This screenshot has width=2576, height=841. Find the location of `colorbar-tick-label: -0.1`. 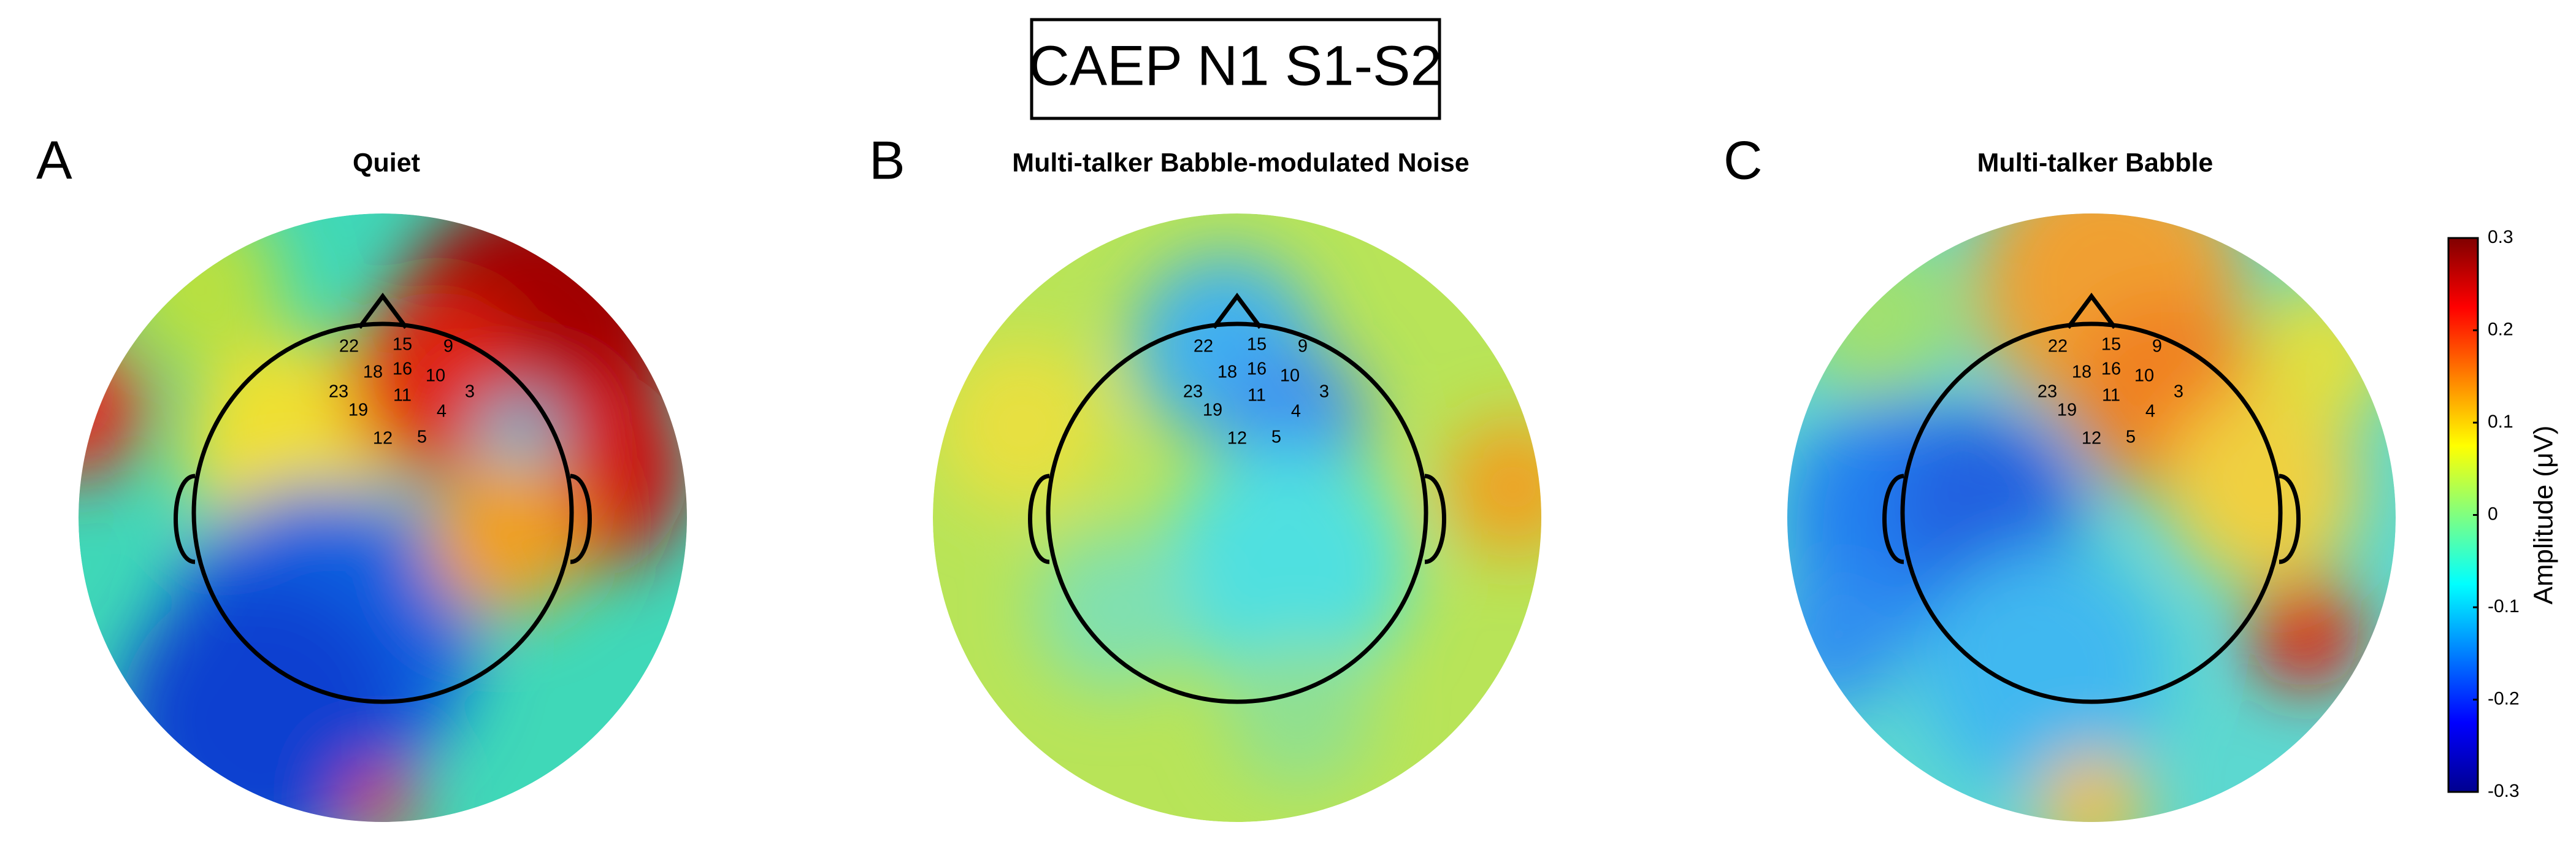

colorbar-tick-label: -0.1 is located at coordinates (2504, 606).